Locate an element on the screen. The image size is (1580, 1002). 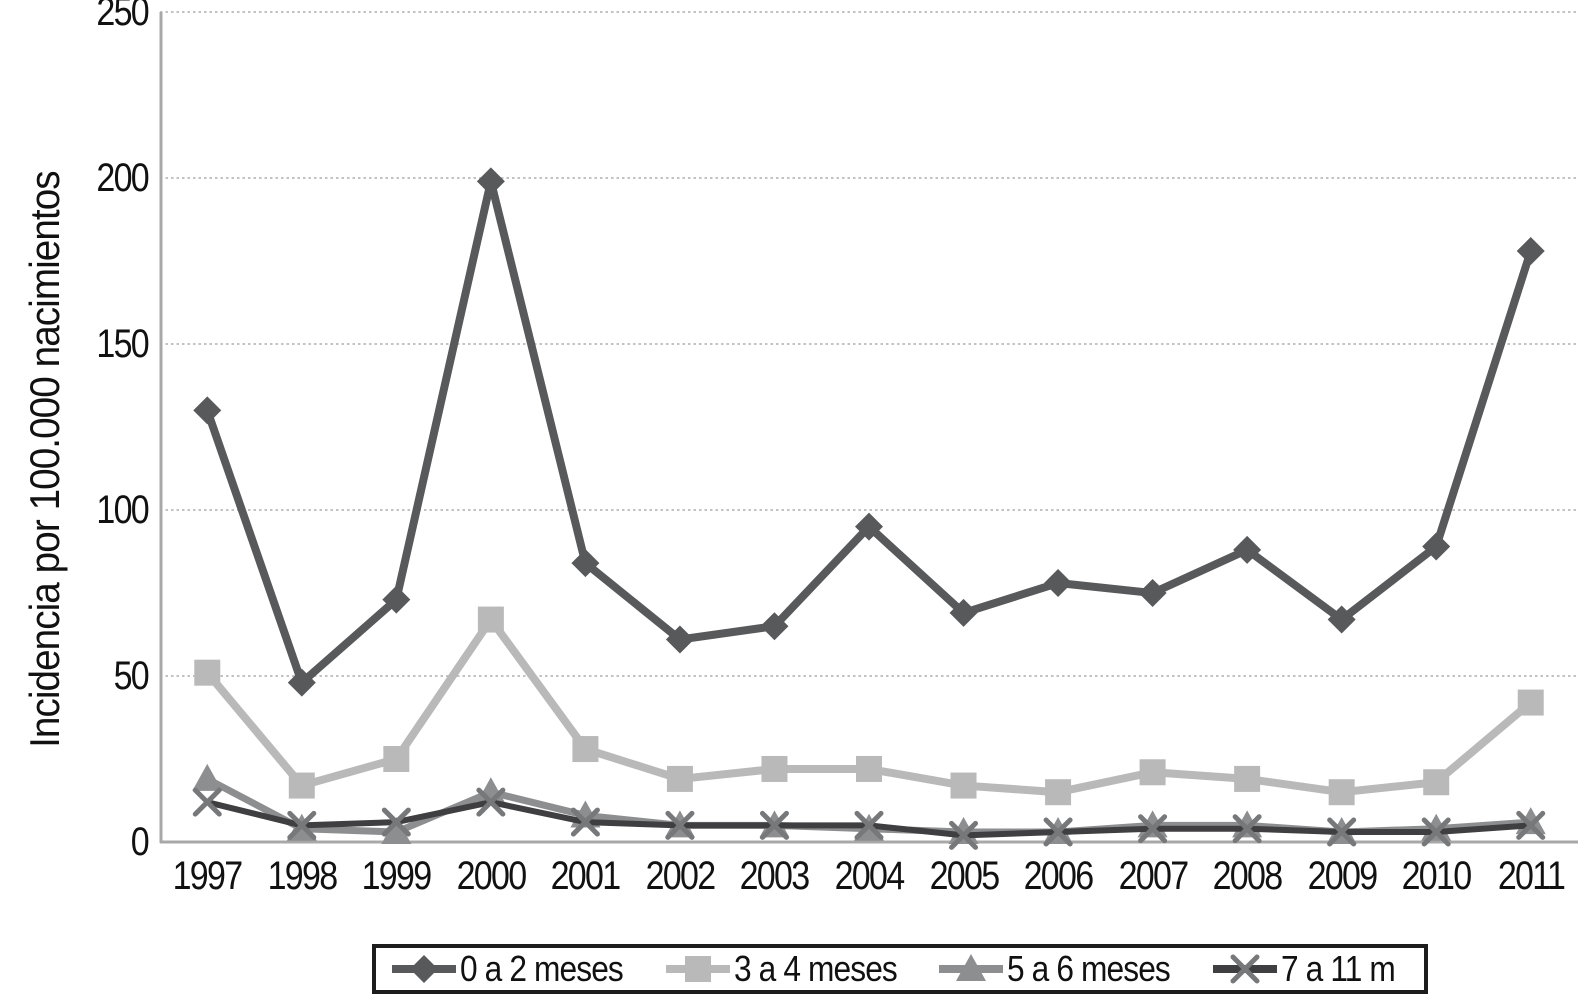
x-tick-label: 1998 is located at coordinates (302, 876).